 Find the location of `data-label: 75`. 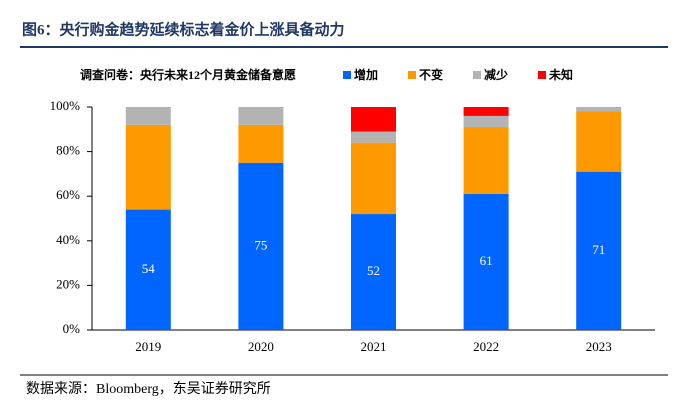

data-label: 75 is located at coordinates (260, 244).